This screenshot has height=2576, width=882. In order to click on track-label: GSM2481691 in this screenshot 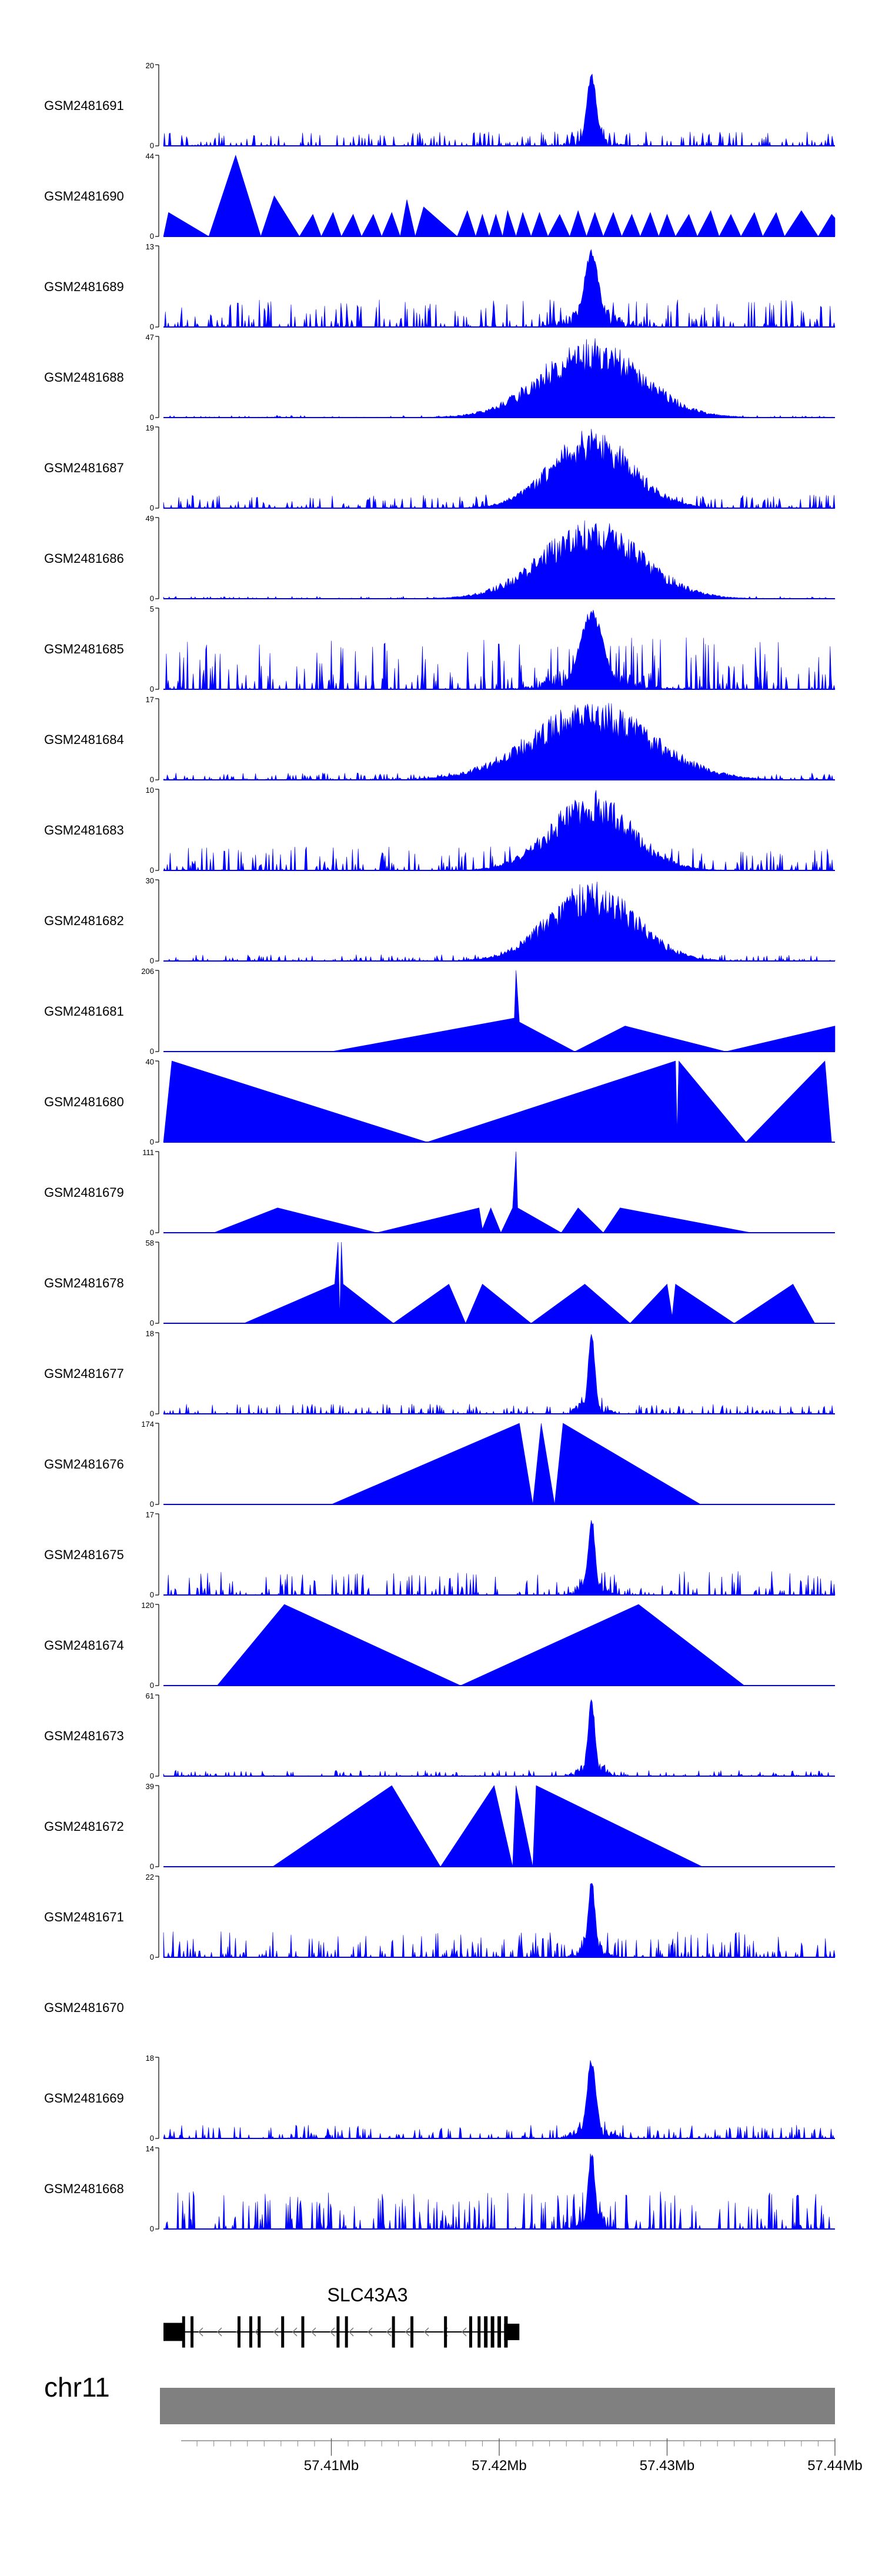, I will do `click(84, 105)`.